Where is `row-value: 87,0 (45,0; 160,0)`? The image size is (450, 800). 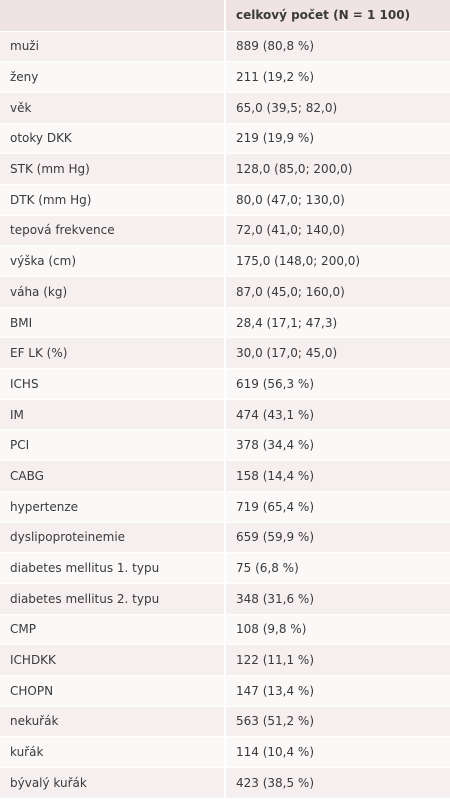 row-value: 87,0 (45,0; 160,0) is located at coordinates (337, 292).